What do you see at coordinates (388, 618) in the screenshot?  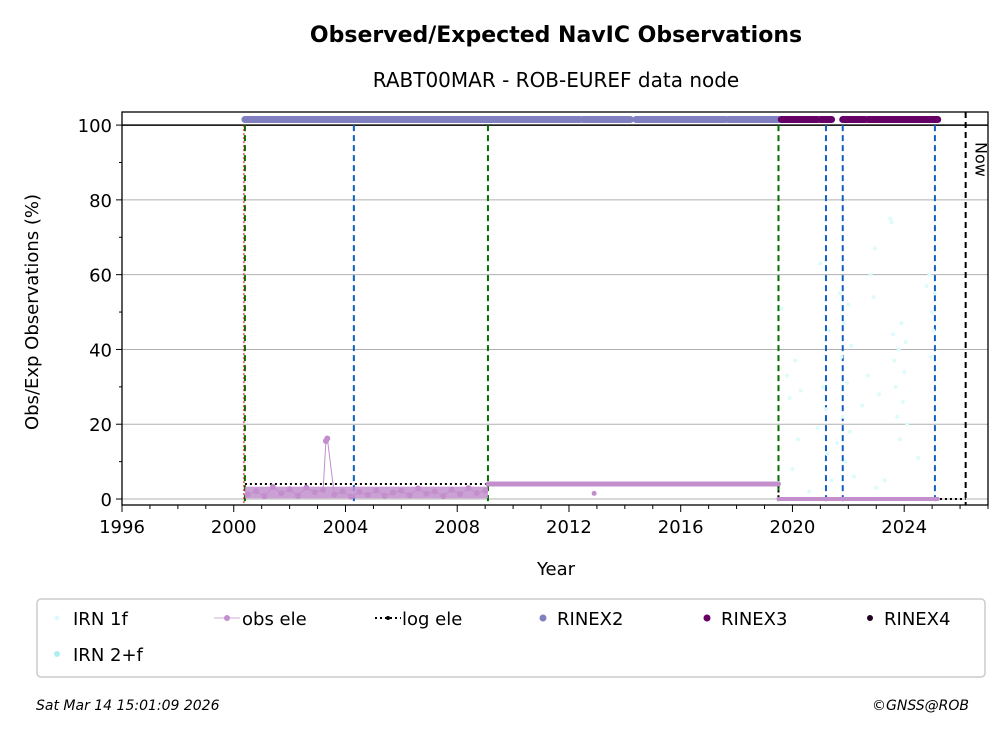 I see `legend-log-ele-marker` at bounding box center [388, 618].